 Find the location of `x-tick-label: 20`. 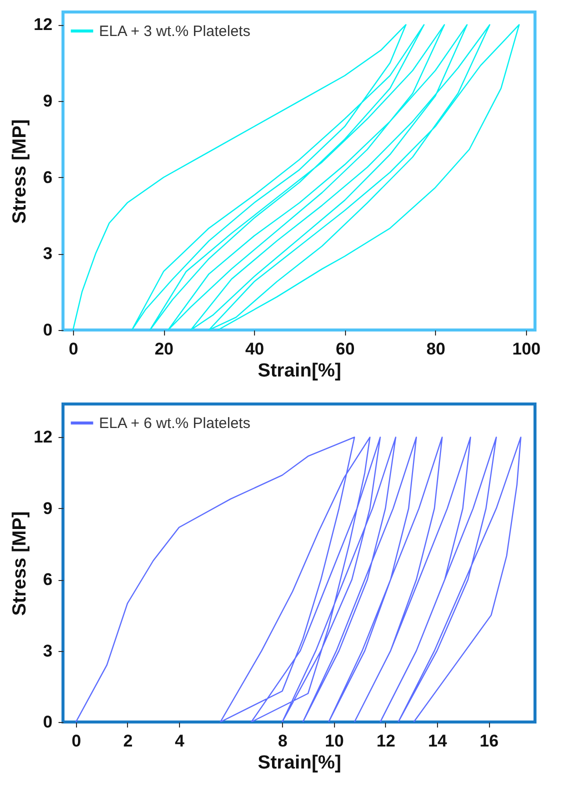

x-tick-label: 20 is located at coordinates (164, 349).